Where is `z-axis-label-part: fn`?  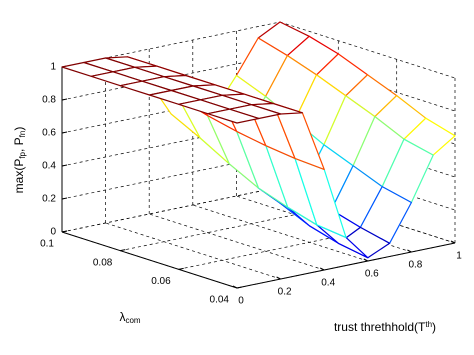 z-axis-label-part: fn is located at coordinates (22, 134).